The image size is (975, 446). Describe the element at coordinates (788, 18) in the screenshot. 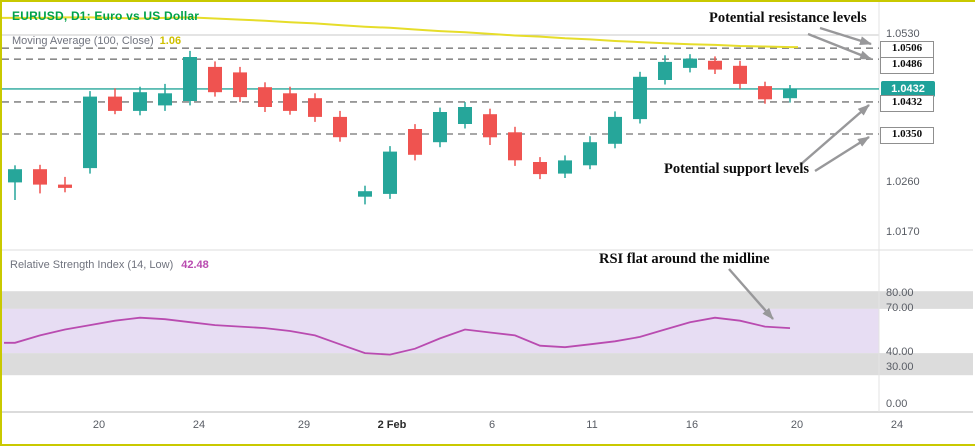

I see `annotation-resistance-text: Potential resistance levels` at that location.